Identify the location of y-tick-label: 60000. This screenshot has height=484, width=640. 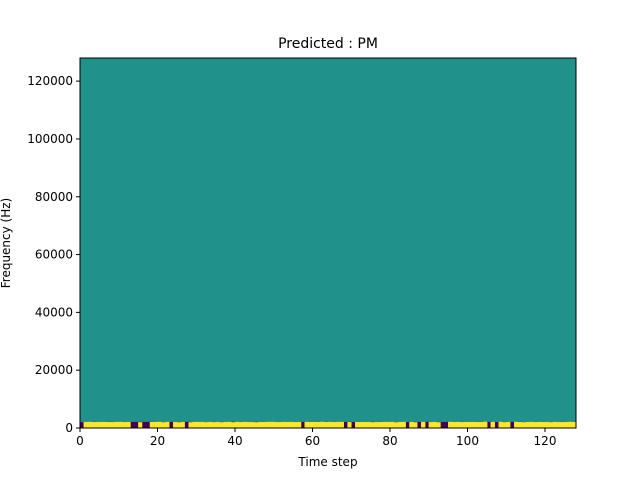
(54, 255).